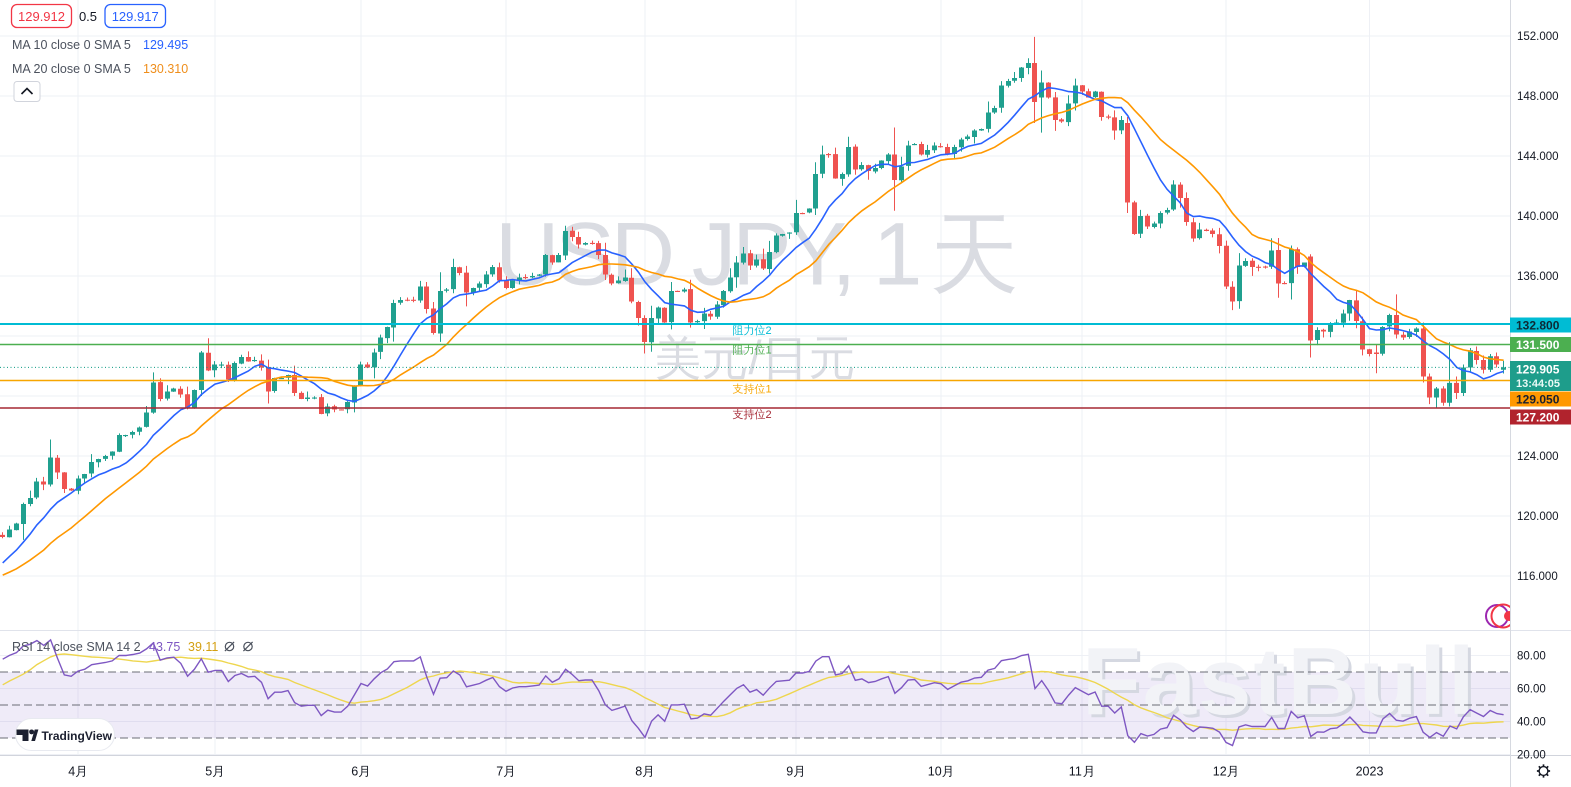 The width and height of the screenshot is (1571, 787). I want to click on svg-text: 0.5, so click(88, 16).